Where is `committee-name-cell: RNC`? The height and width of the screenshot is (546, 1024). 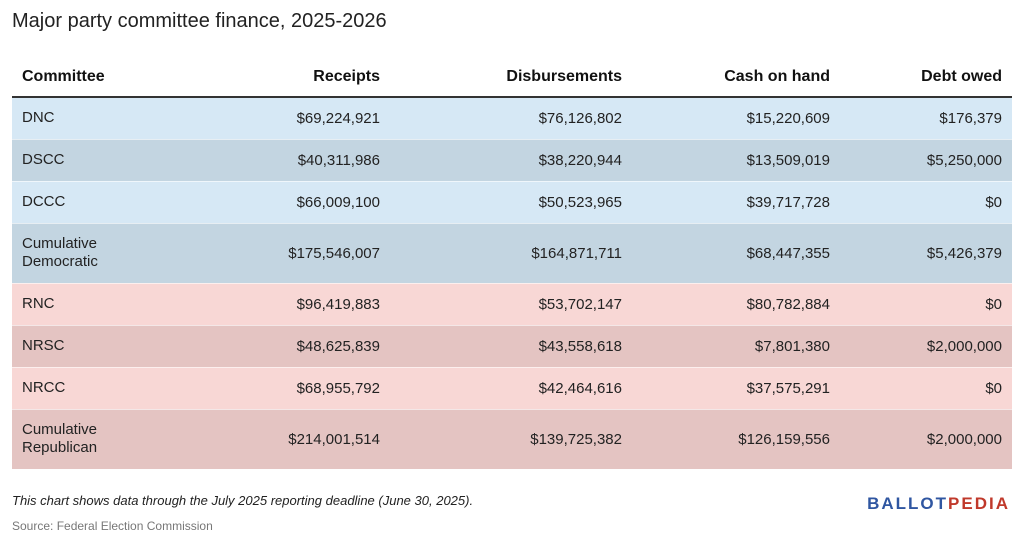
committee-name-cell: RNC is located at coordinates (97, 303).